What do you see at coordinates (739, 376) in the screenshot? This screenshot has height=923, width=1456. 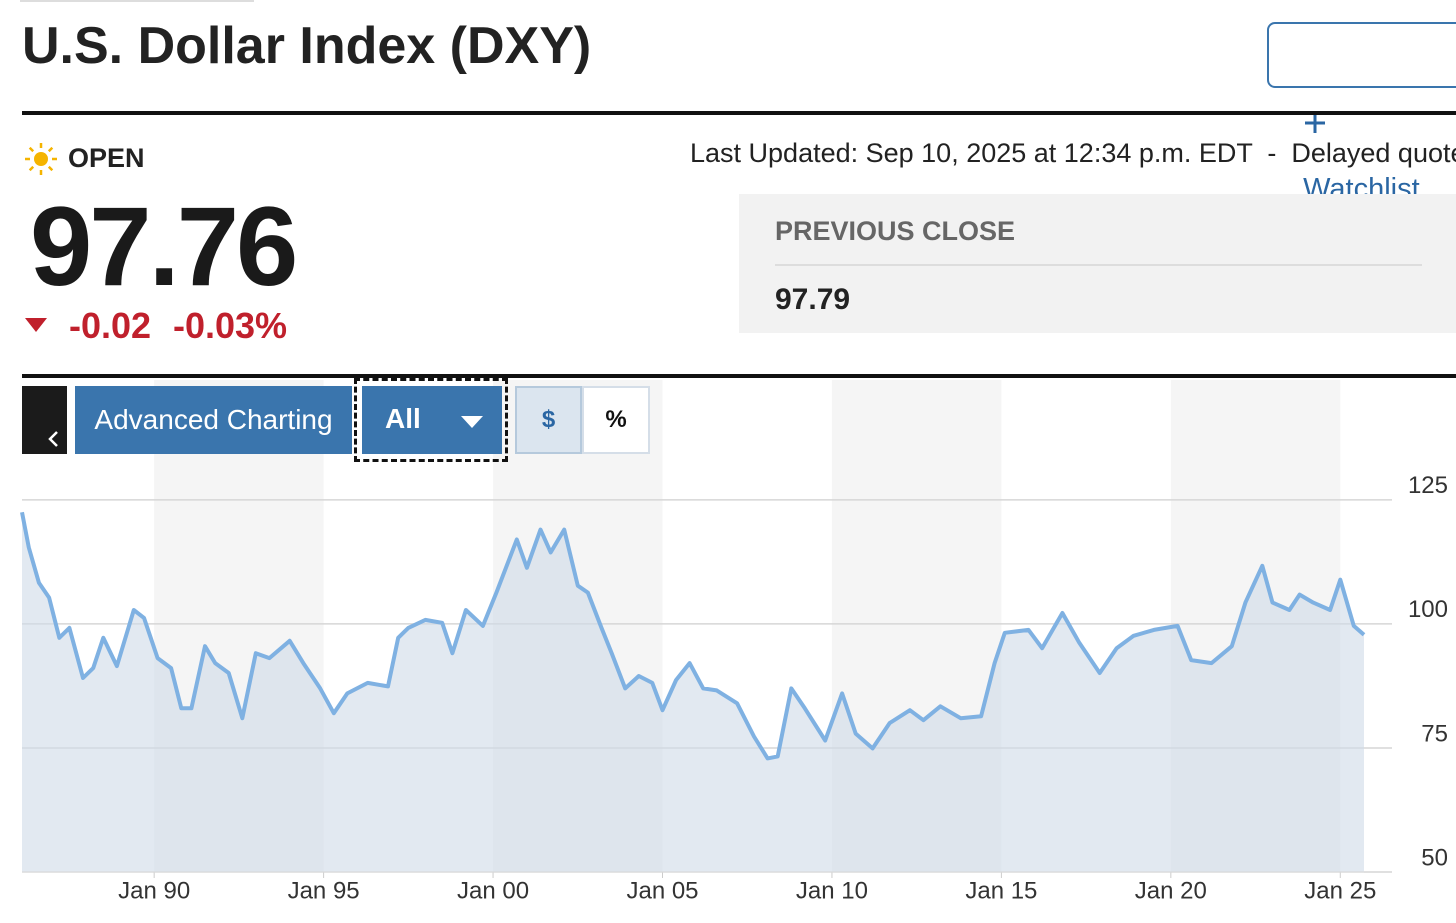 I see `chart-rule` at bounding box center [739, 376].